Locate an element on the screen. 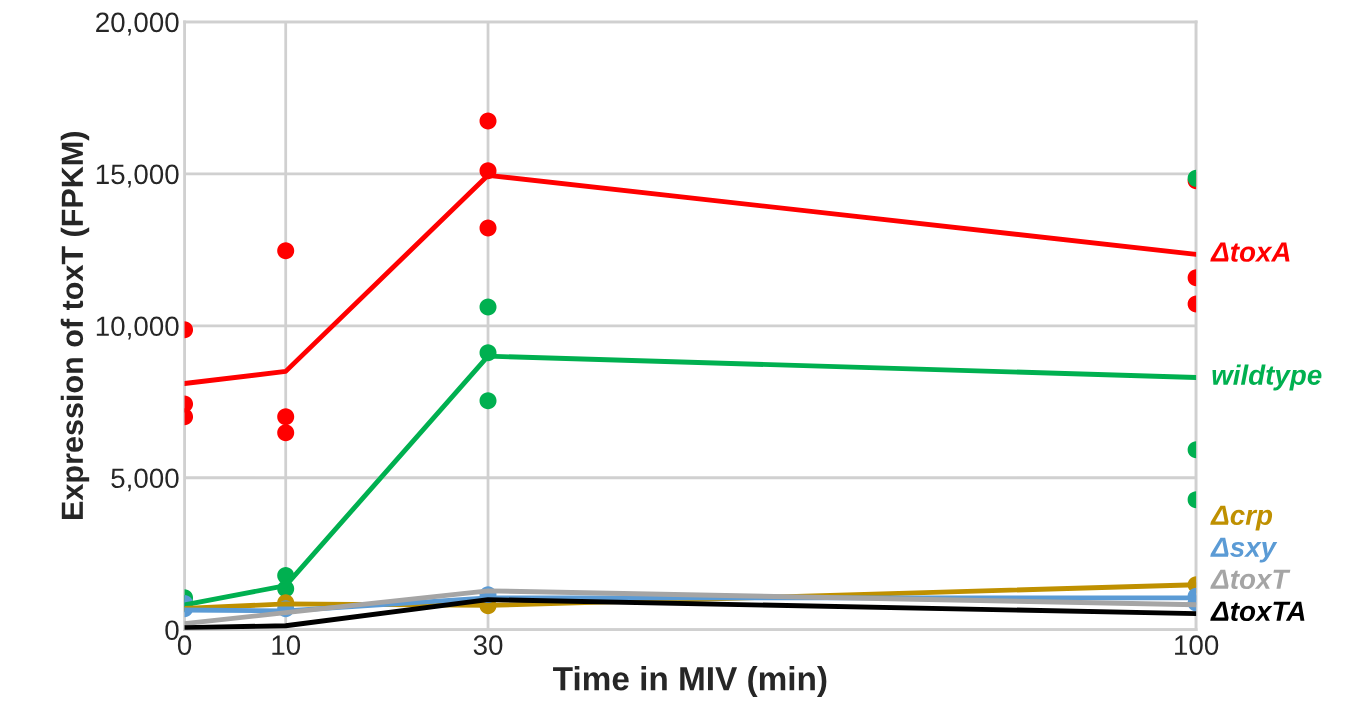 This screenshot has width=1367, height=728. x-tick-label: 0 is located at coordinates (184, 645).